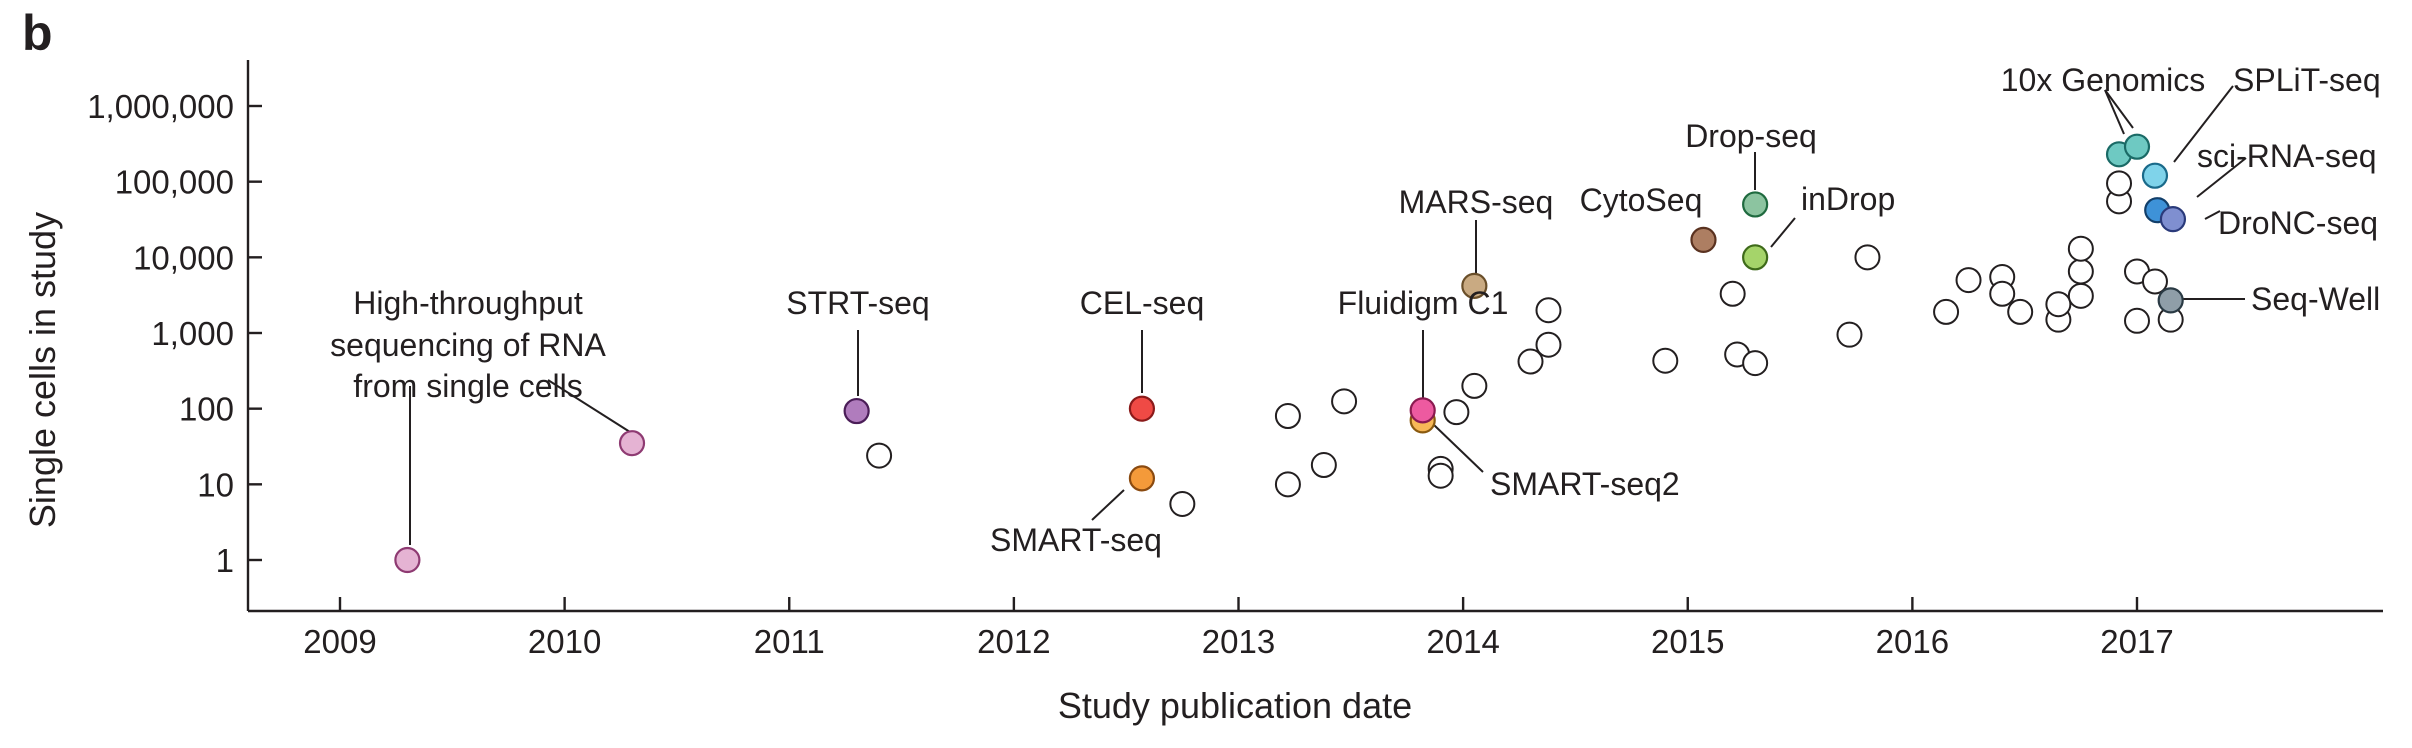 This screenshot has height=748, width=2412. Describe the element at coordinates (1462, 641) in the screenshot. I see `x-tick-label: 2014` at that location.